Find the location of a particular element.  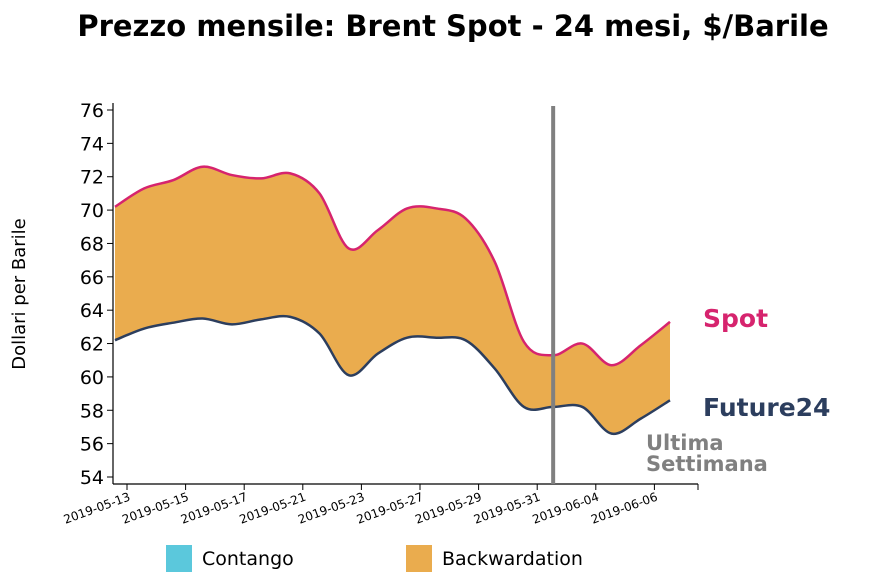

y-tick-label: 60 is located at coordinates (92, 378).